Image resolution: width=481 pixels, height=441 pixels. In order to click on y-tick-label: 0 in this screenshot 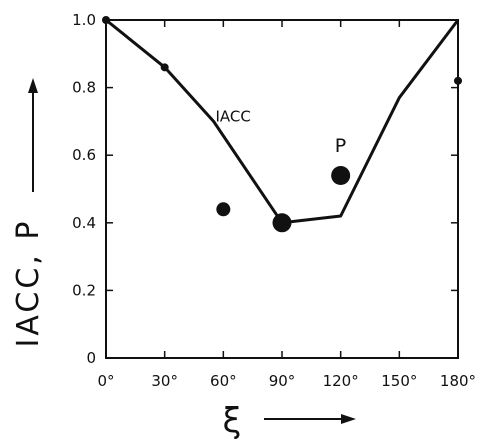, I will do `click(91, 358)`.